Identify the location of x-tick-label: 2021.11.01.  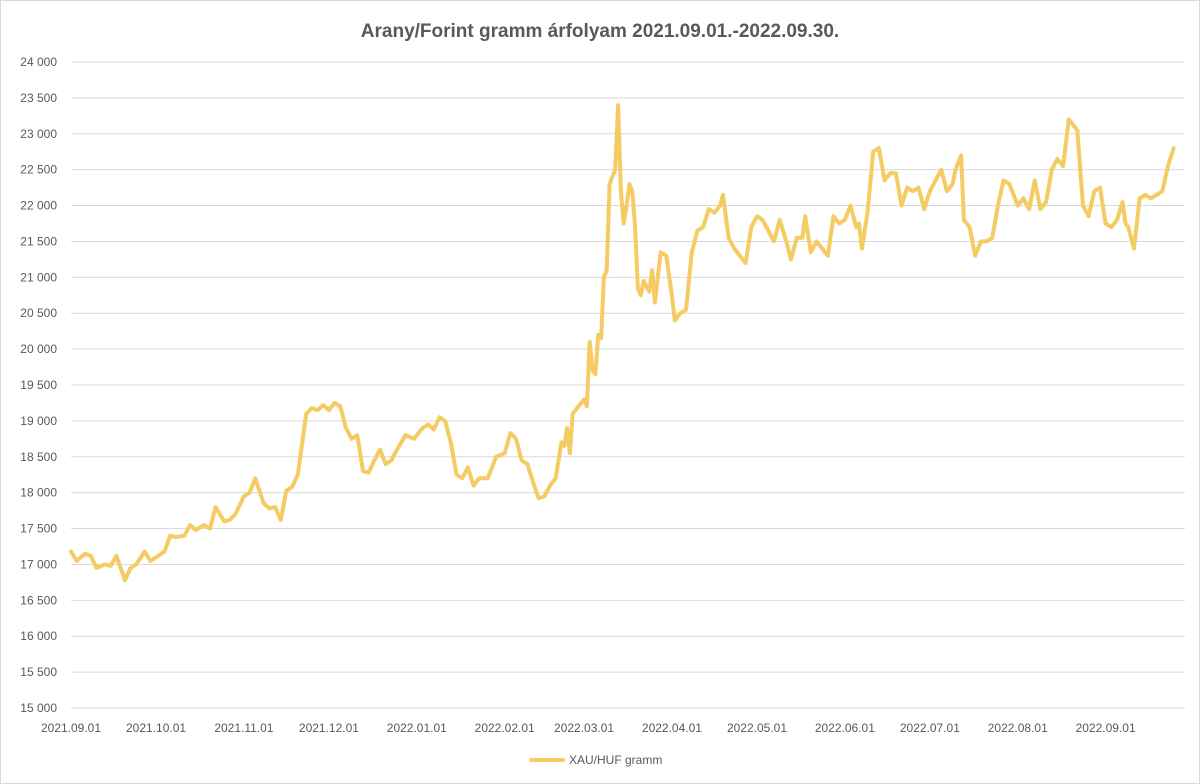
(243, 728).